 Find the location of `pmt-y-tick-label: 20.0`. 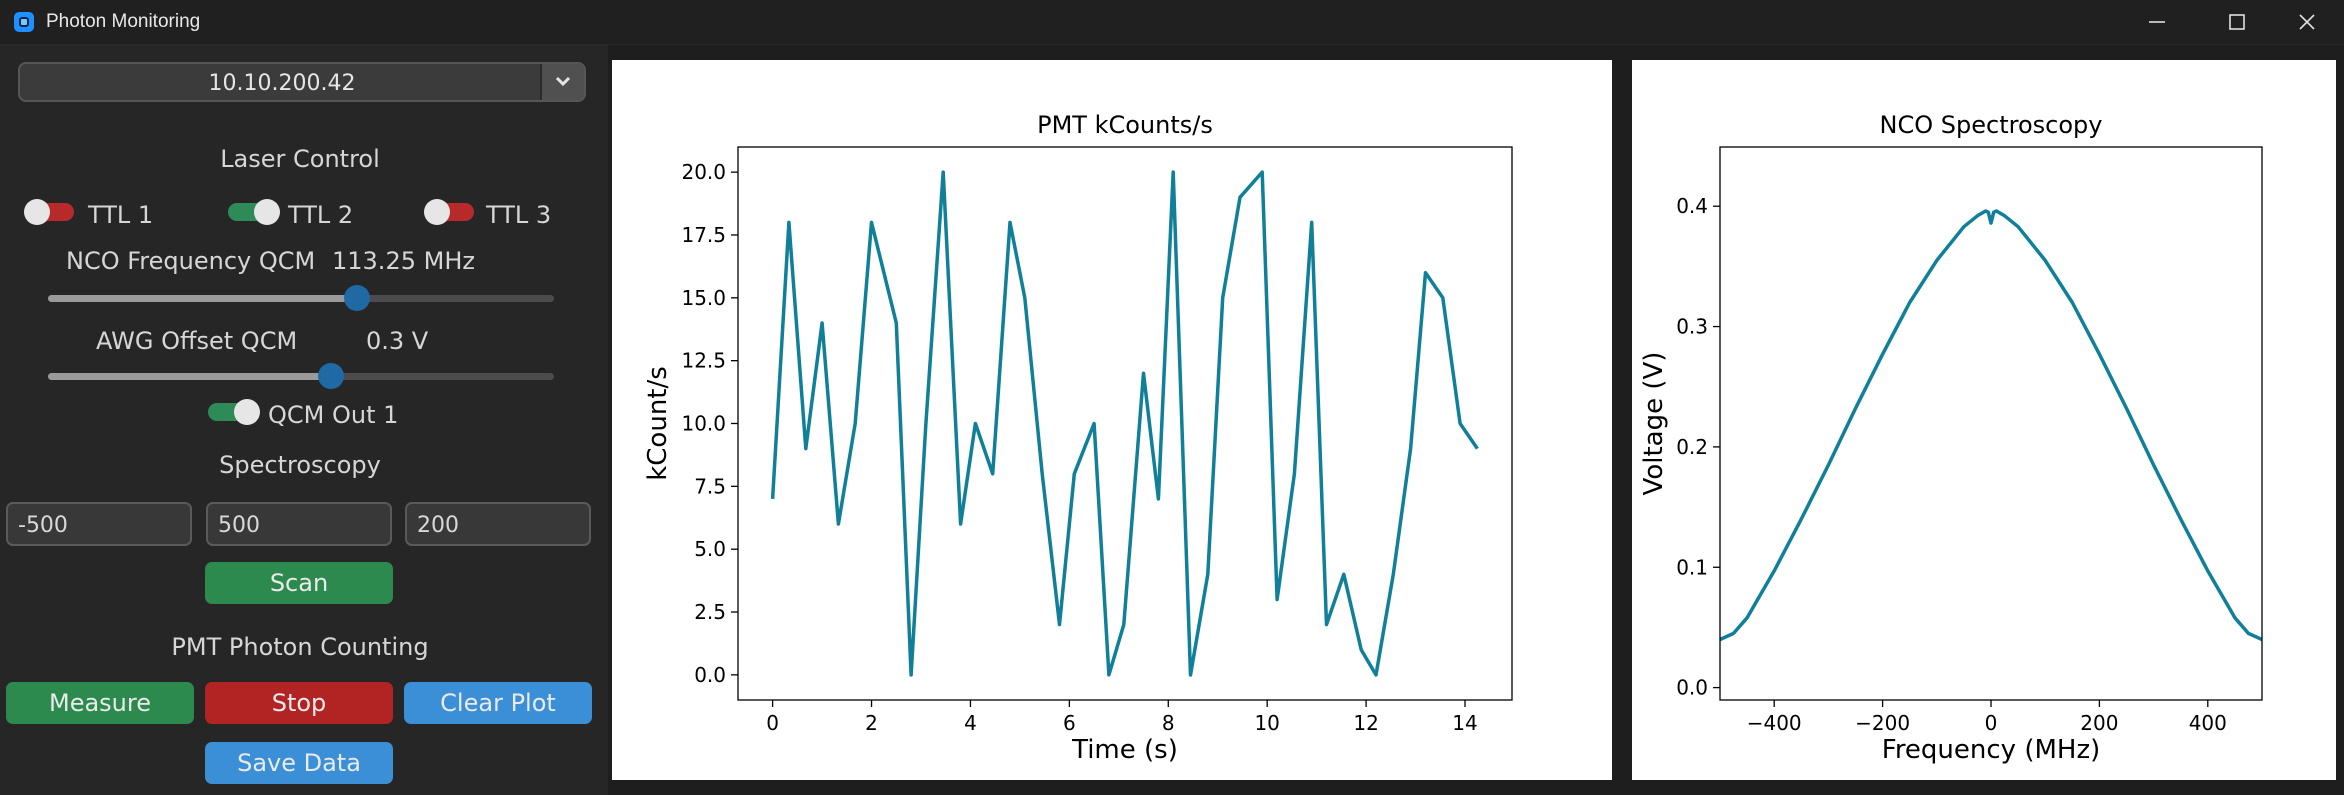

pmt-y-tick-label: 20.0 is located at coordinates (703, 172).